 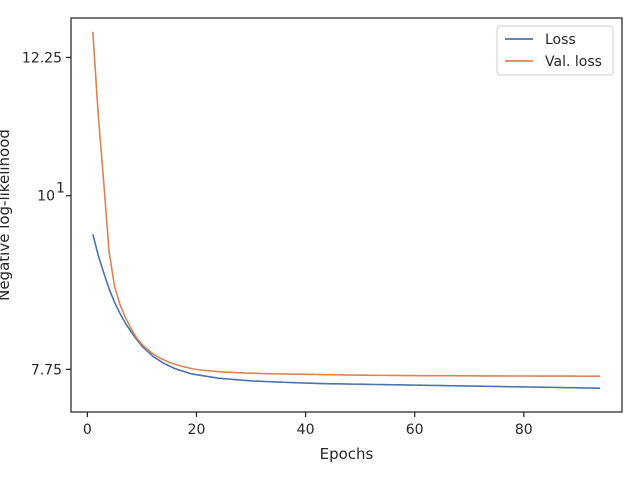 What do you see at coordinates (524, 430) in the screenshot?
I see `x-tick-label: 80` at bounding box center [524, 430].